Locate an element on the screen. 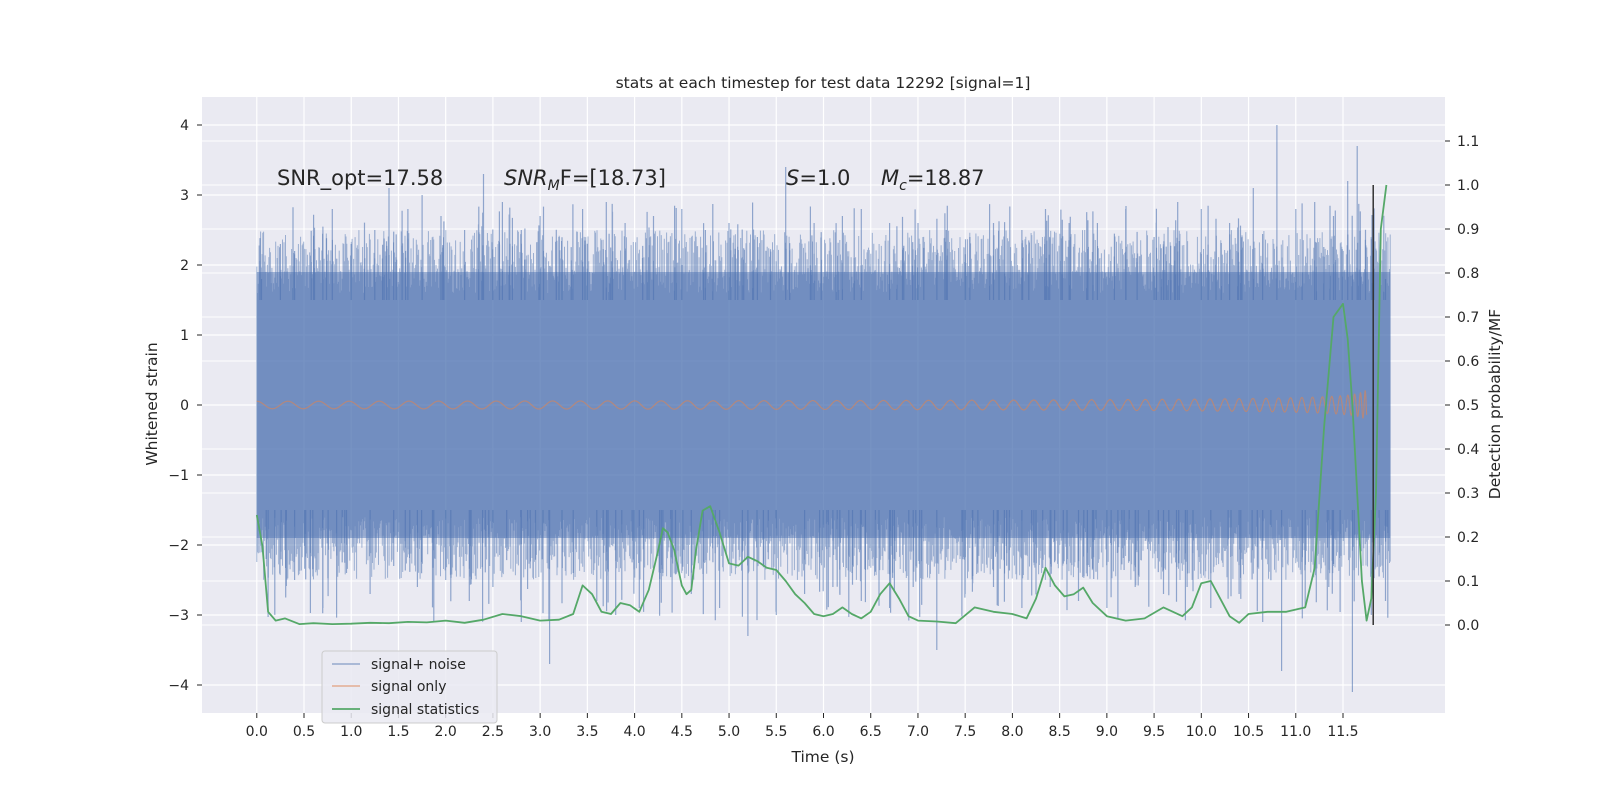 Image resolution: width=1600 pixels, height=800 pixels. annotation-snr-opt: SNR_opt=17.58 is located at coordinates (360, 178).